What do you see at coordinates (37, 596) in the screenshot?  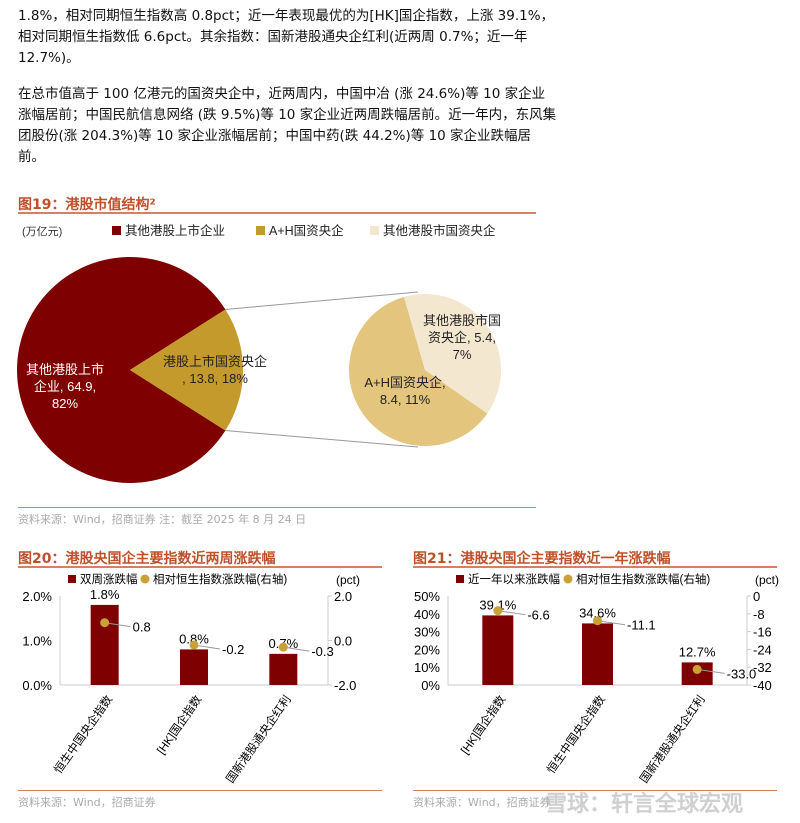 I see `y-tick-label: 2.0%` at bounding box center [37, 596].